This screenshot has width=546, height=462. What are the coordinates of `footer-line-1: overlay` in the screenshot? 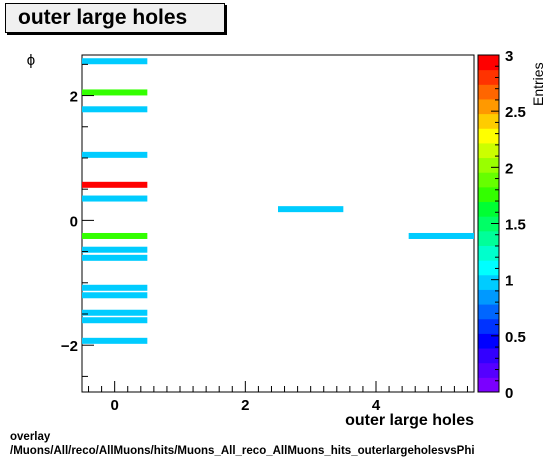 It's located at (30, 437).